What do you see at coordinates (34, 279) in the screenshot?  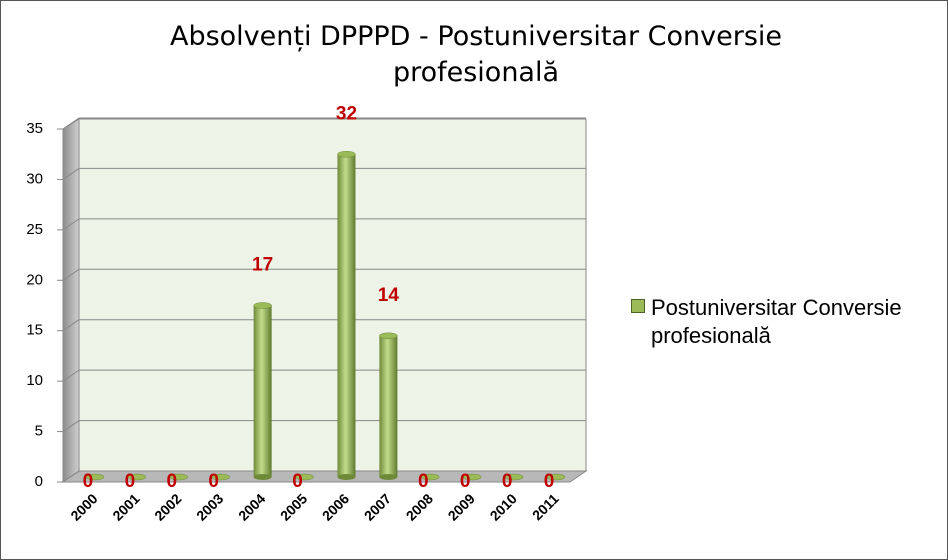 I see `y-tick-label: 20` at bounding box center [34, 279].